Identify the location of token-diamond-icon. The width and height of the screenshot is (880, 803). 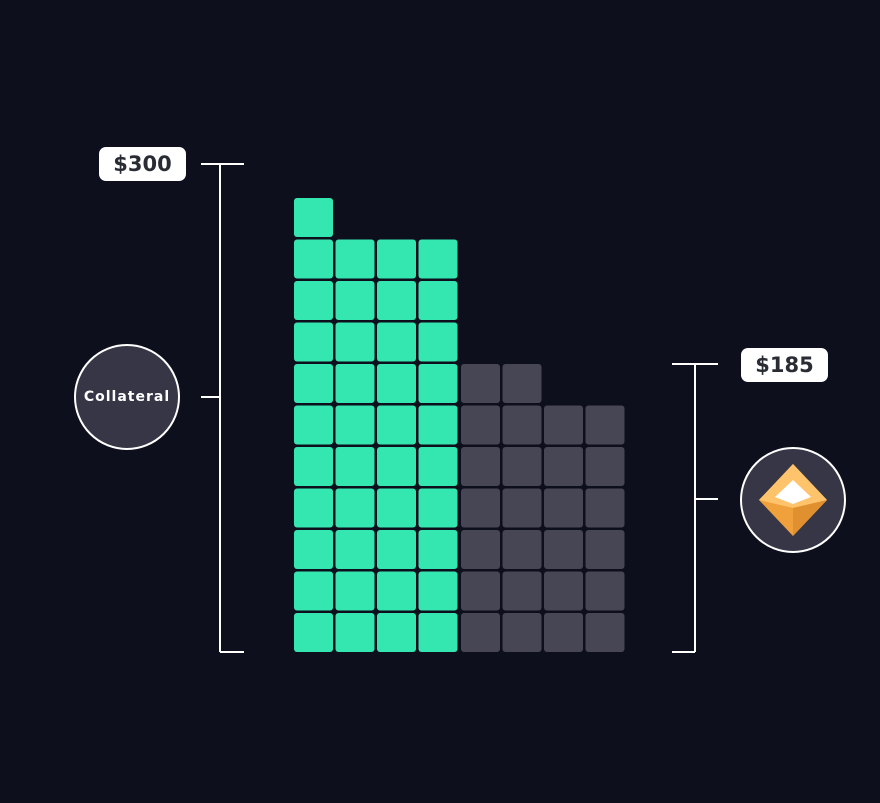
(793, 500).